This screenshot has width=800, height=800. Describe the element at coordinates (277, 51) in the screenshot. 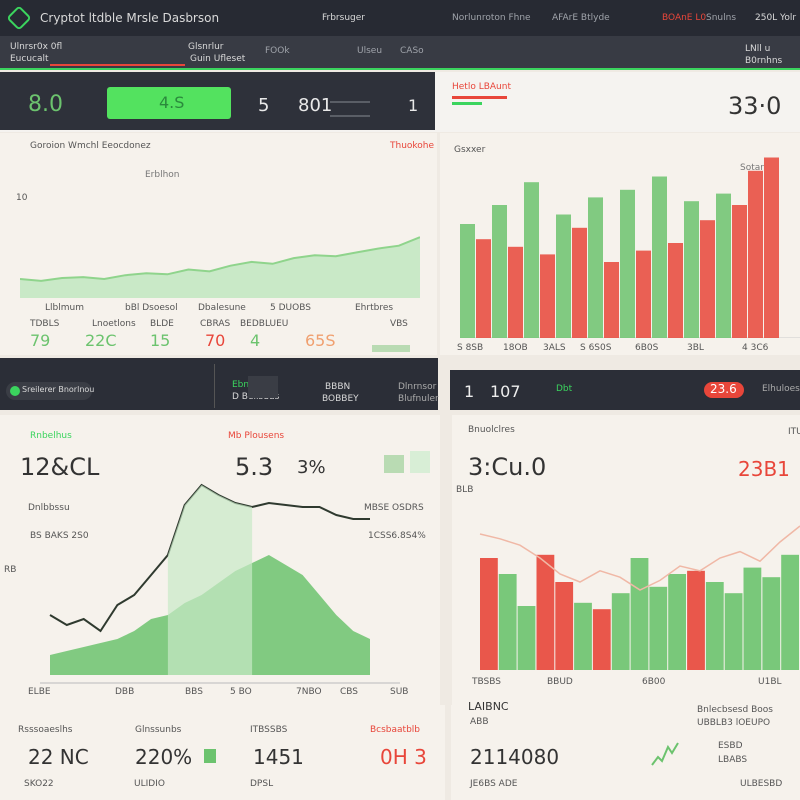

I see `subbar-right-1: FOOk` at that location.